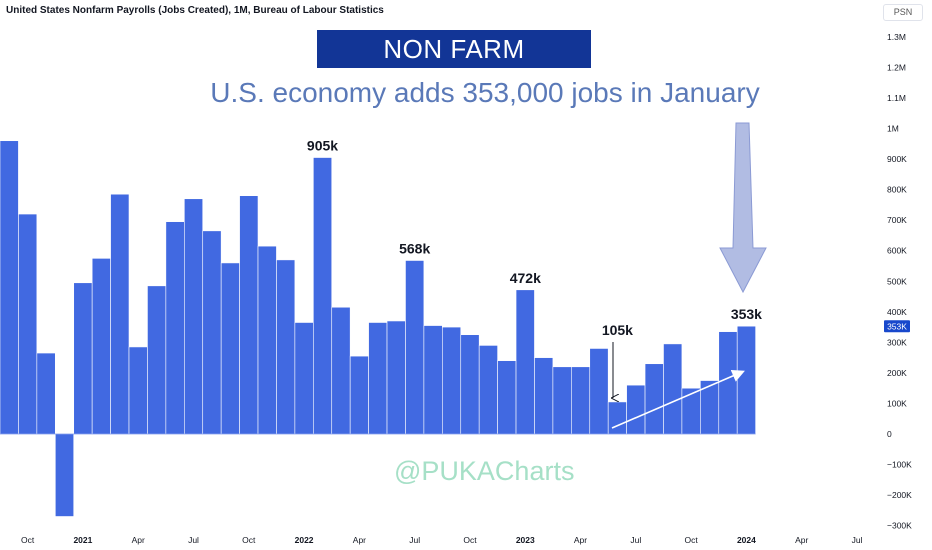 The width and height of the screenshot is (932, 550). I want to click on x-tick-label: 2022, so click(304, 540).